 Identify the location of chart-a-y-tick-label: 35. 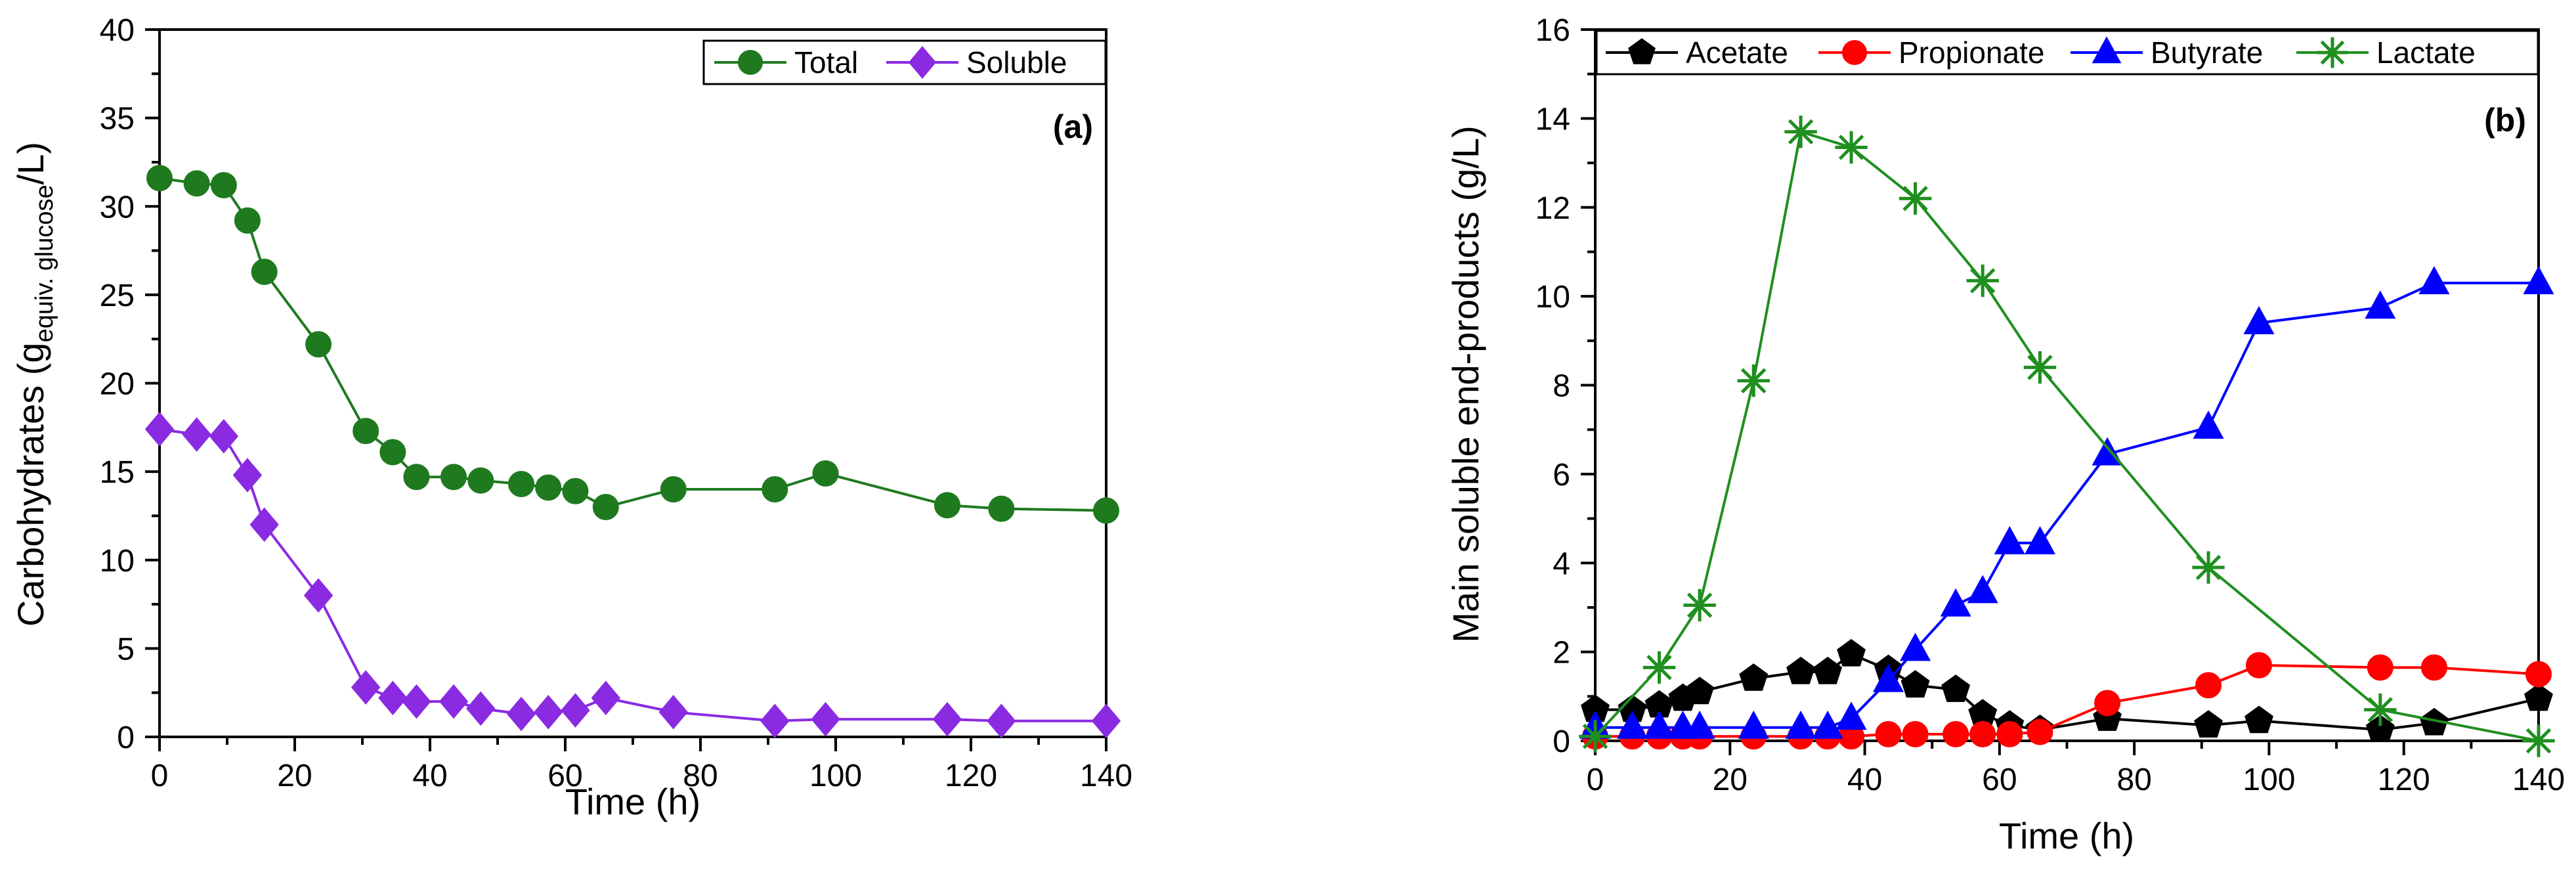
(117, 119).